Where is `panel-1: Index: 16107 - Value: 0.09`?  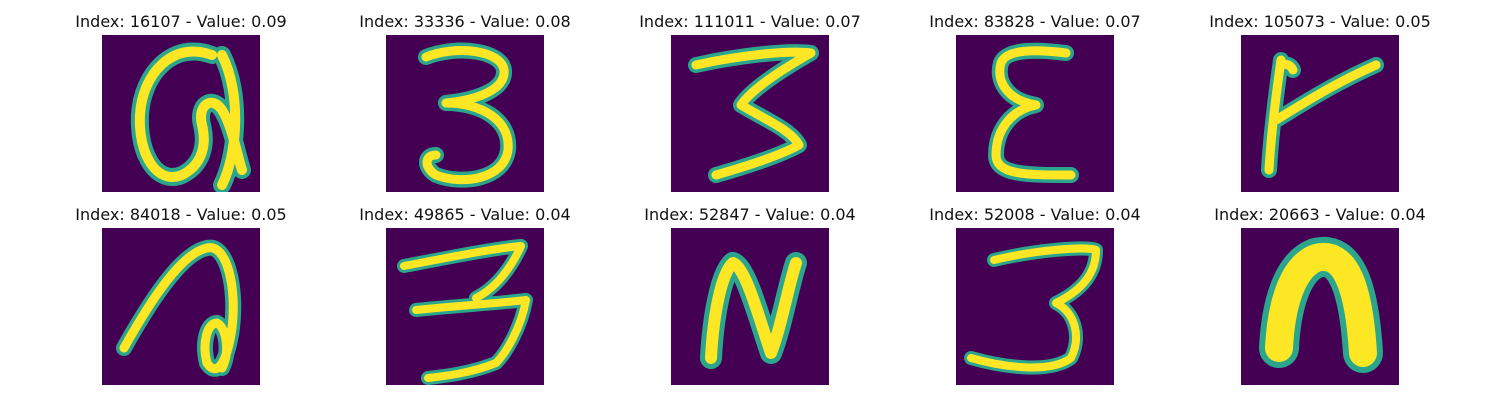 panel-1: Index: 16107 - Value: 0.09 is located at coordinates (181, 107).